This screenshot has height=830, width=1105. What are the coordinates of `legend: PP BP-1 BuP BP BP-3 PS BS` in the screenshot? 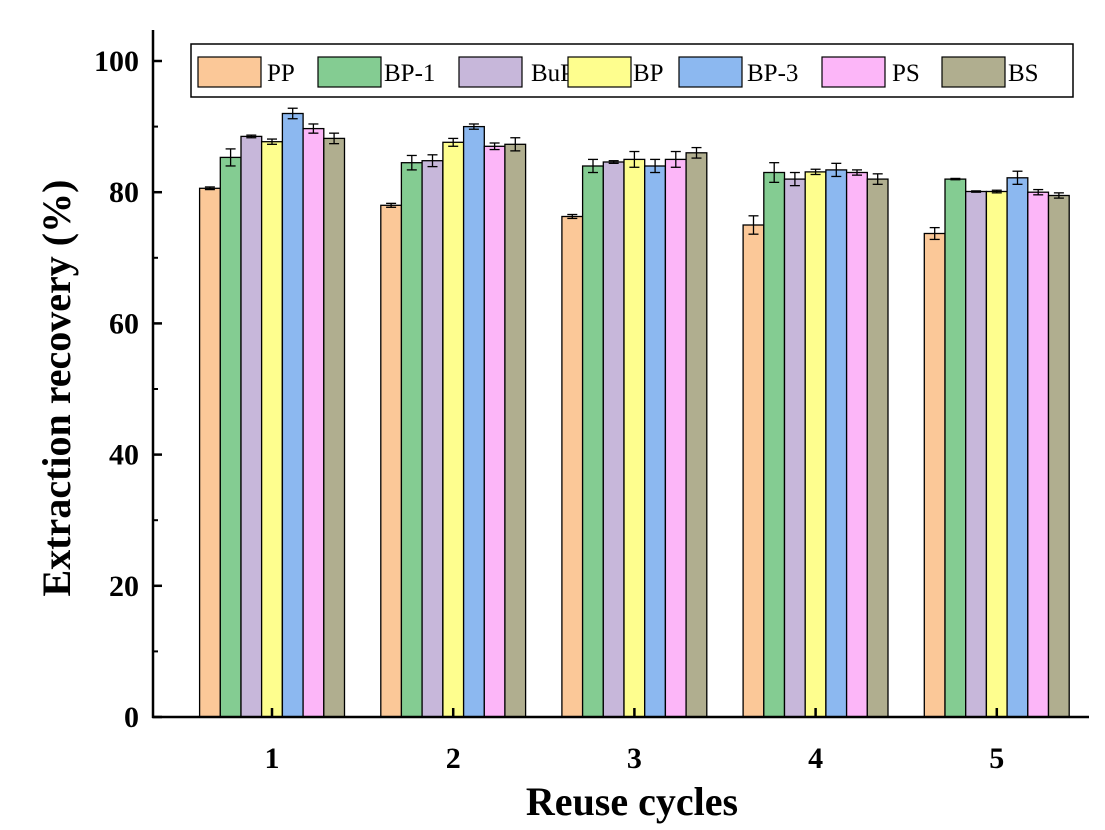 It's located at (632, 70).